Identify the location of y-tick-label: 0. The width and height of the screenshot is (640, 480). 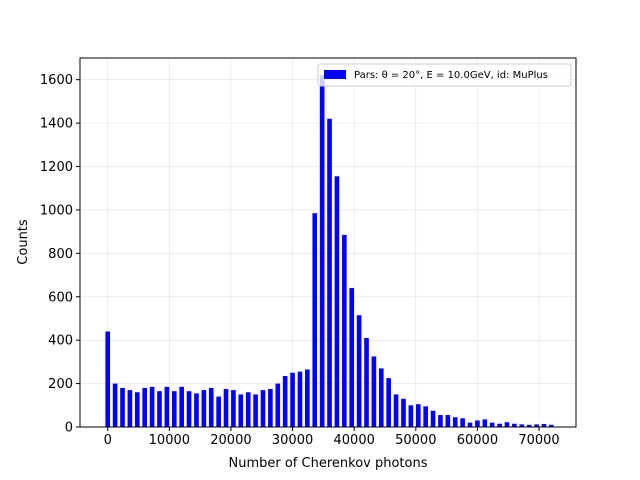
(69, 428).